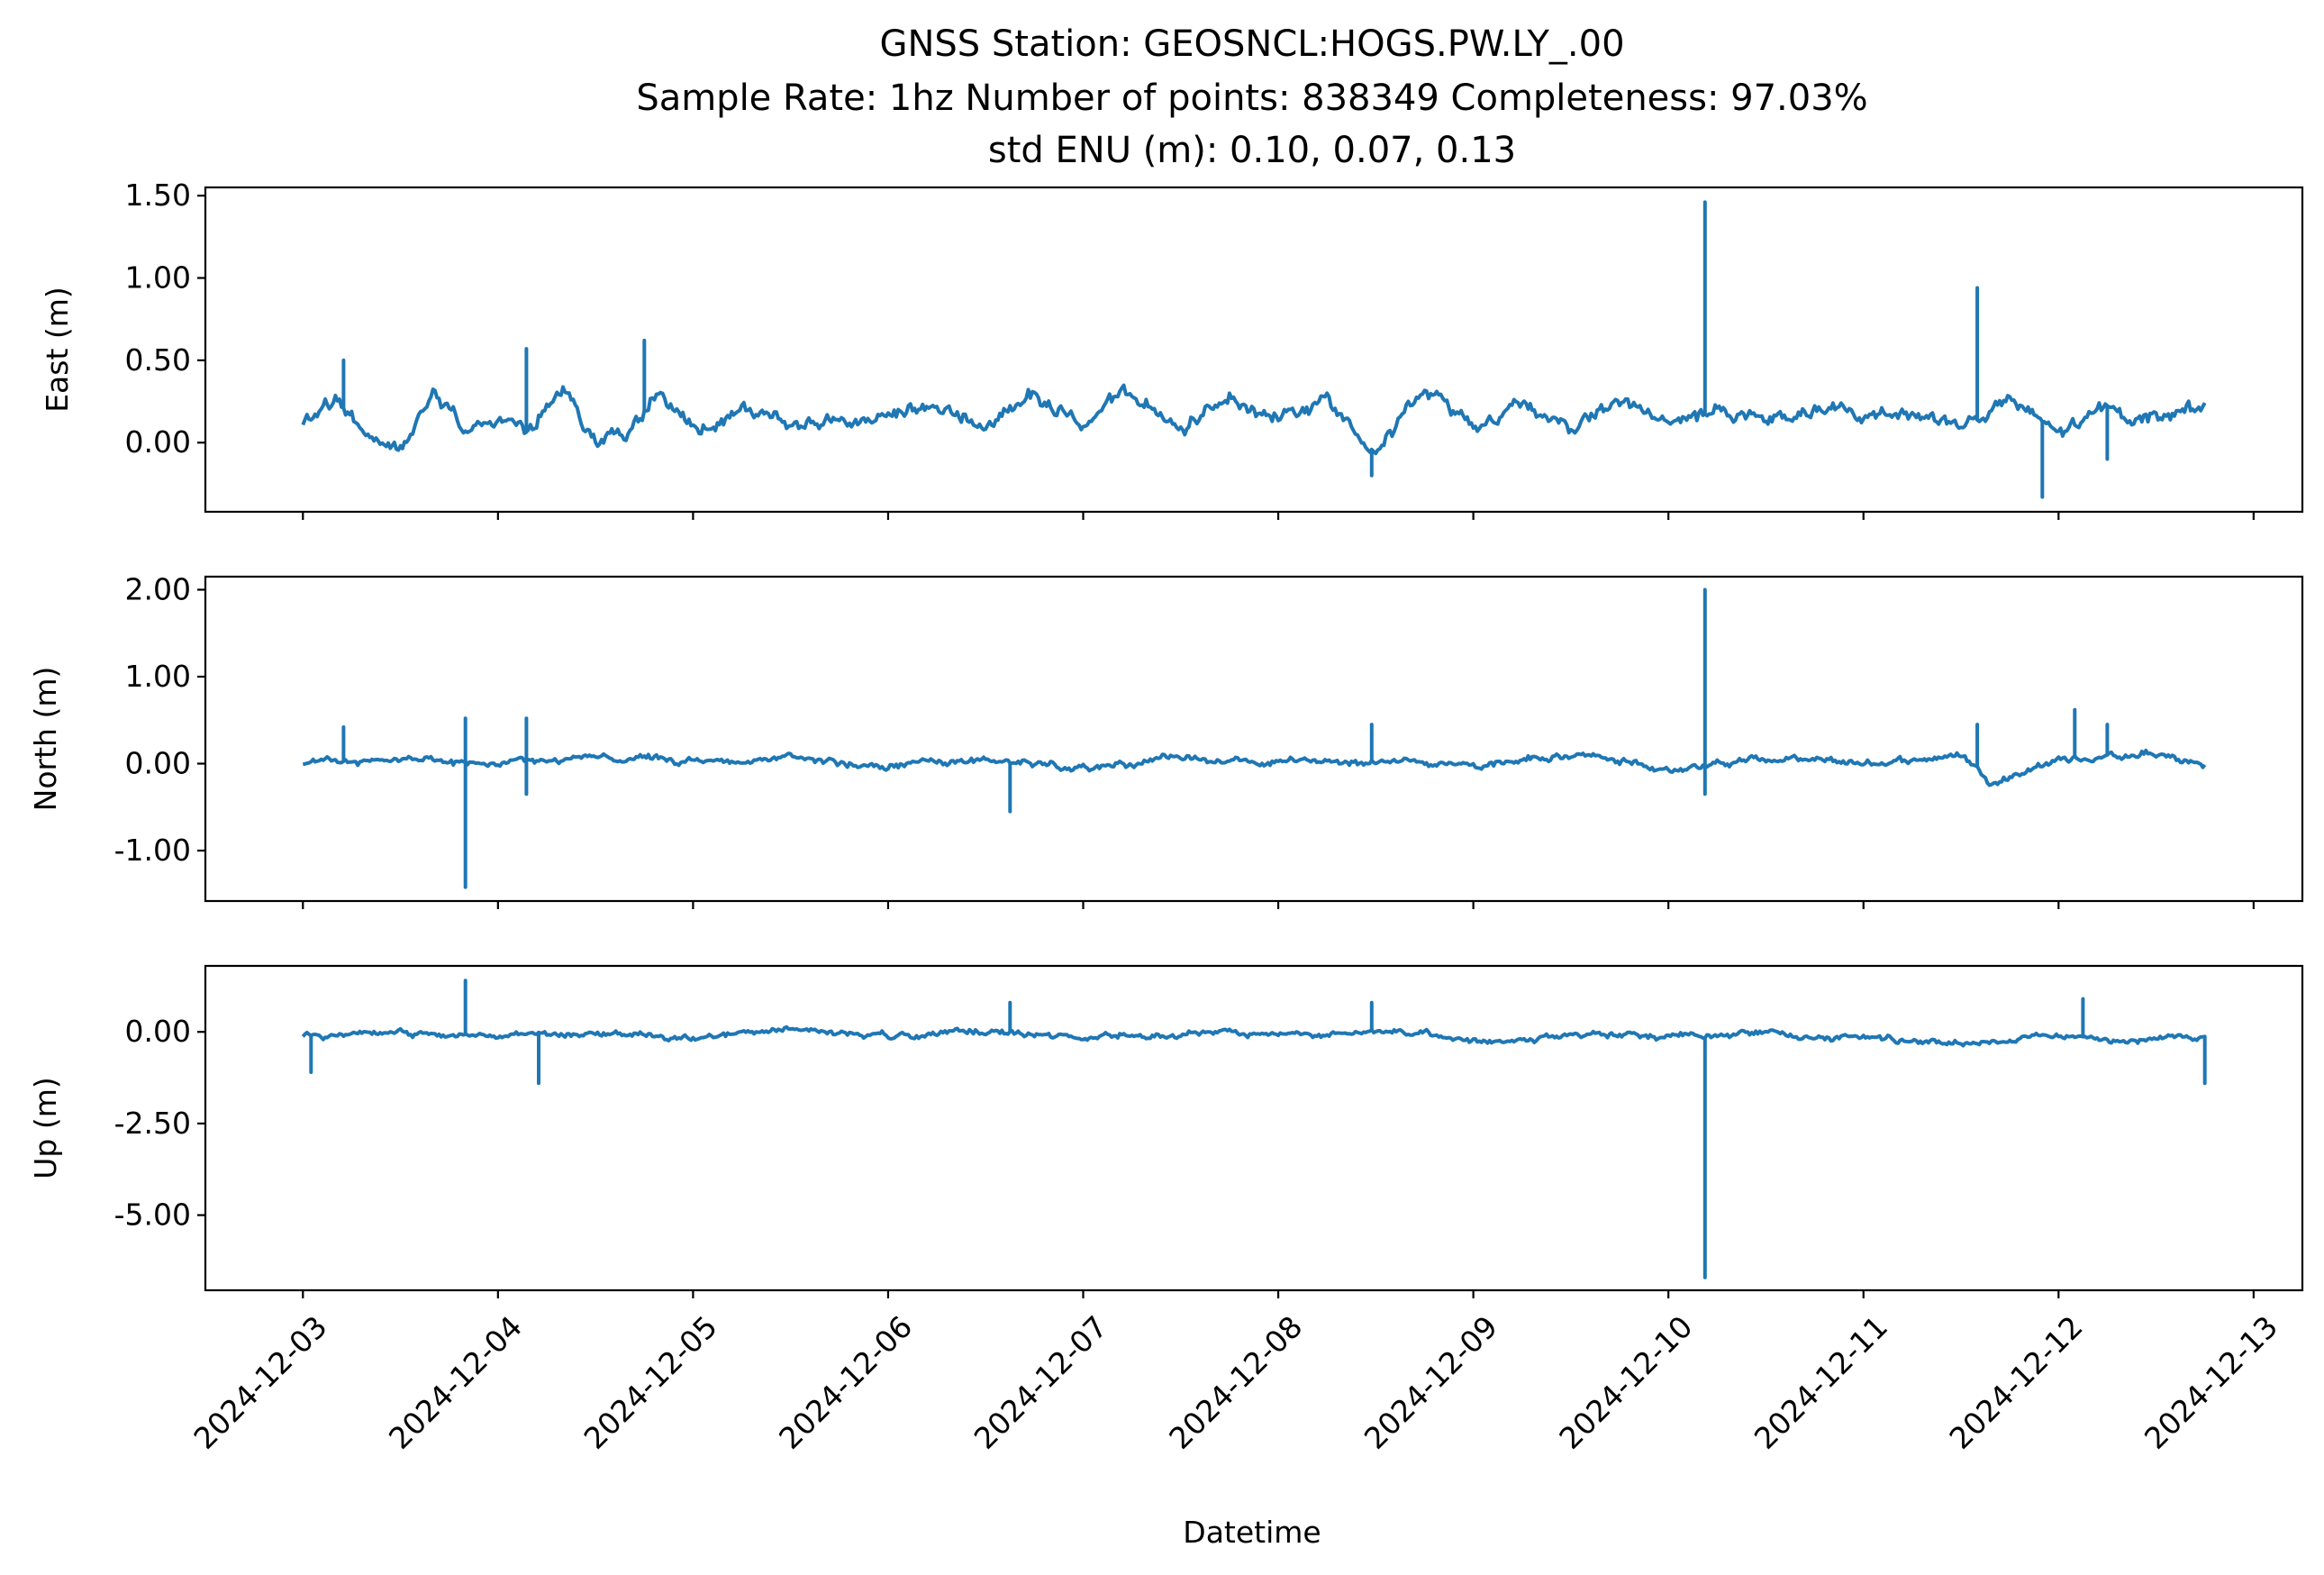  Describe the element at coordinates (153, 1215) in the screenshot. I see `up-y-tick-label: -5.00` at that location.